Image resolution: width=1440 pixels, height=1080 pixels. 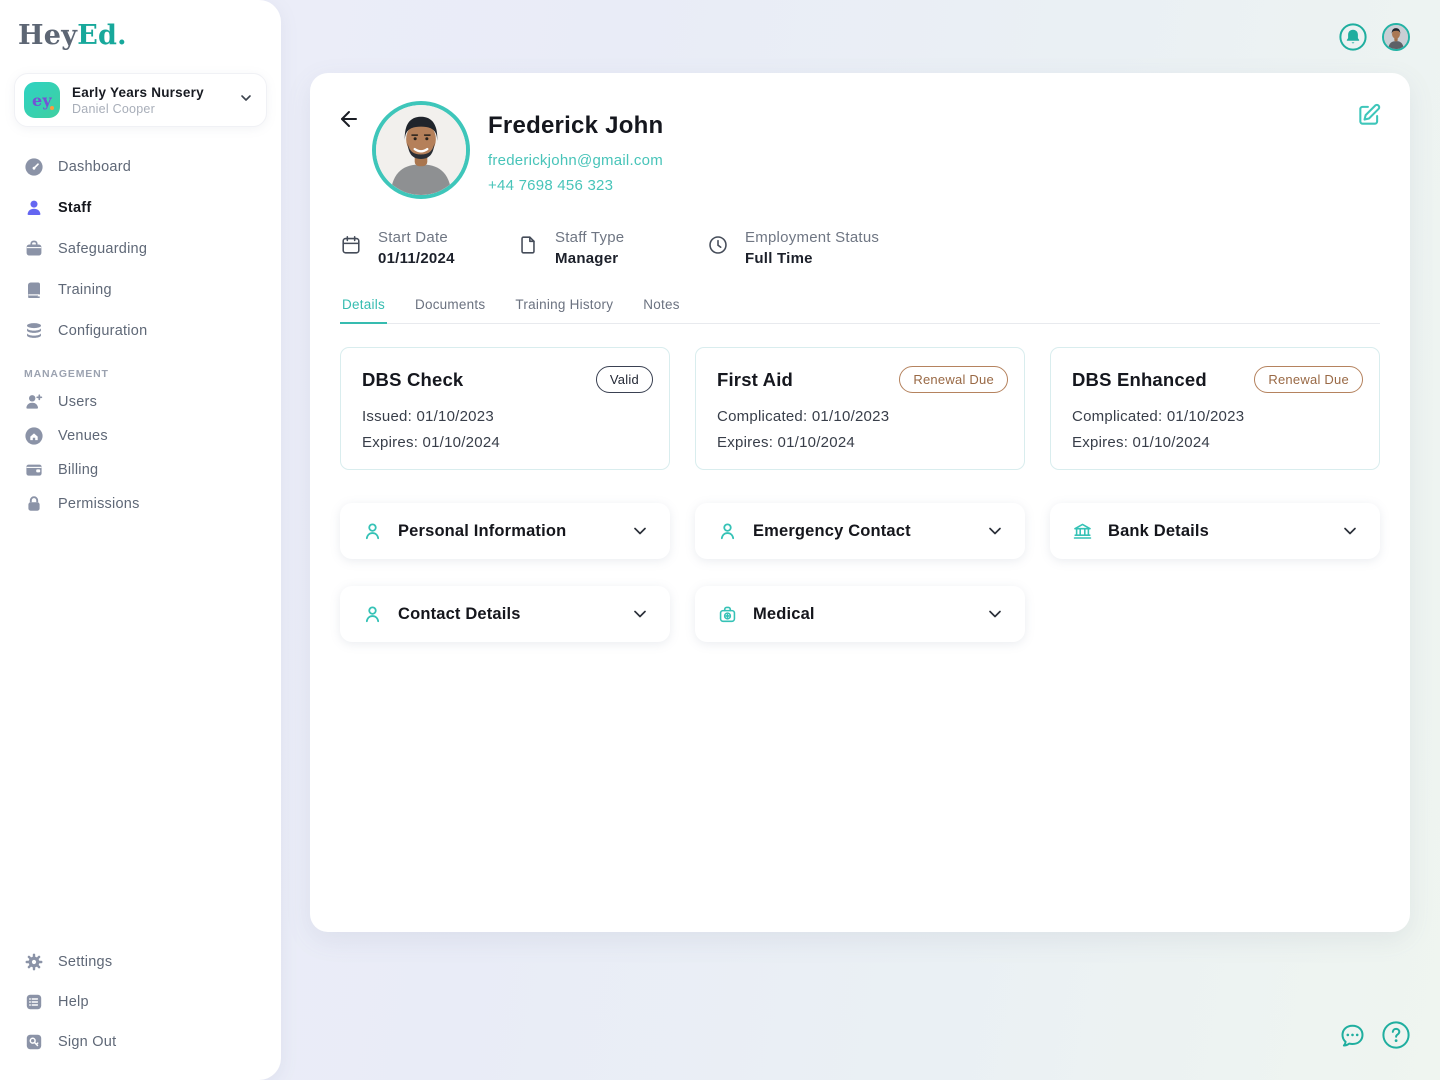 What do you see at coordinates (34, 208) in the screenshot?
I see `staff-icon` at bounding box center [34, 208].